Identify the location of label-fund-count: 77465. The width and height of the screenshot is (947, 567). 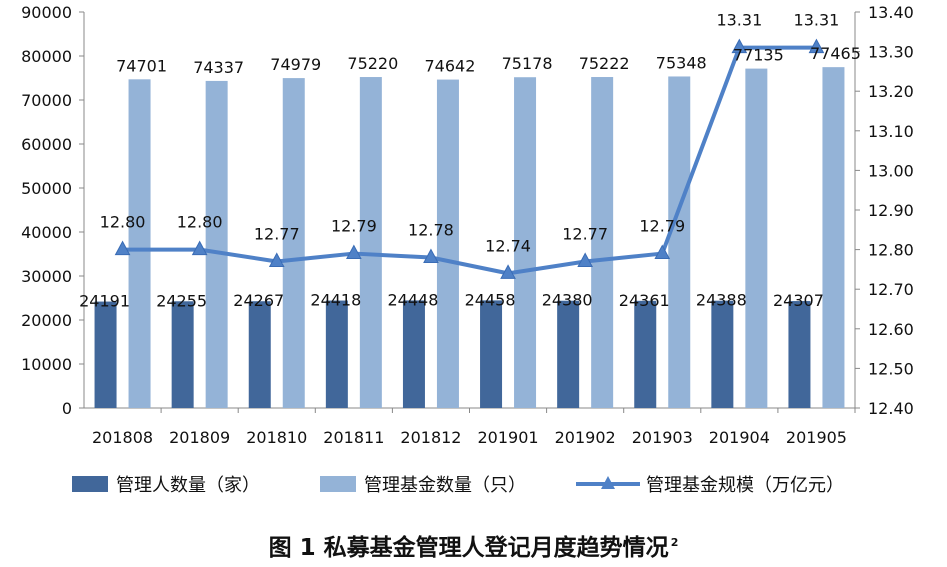
(835, 53).